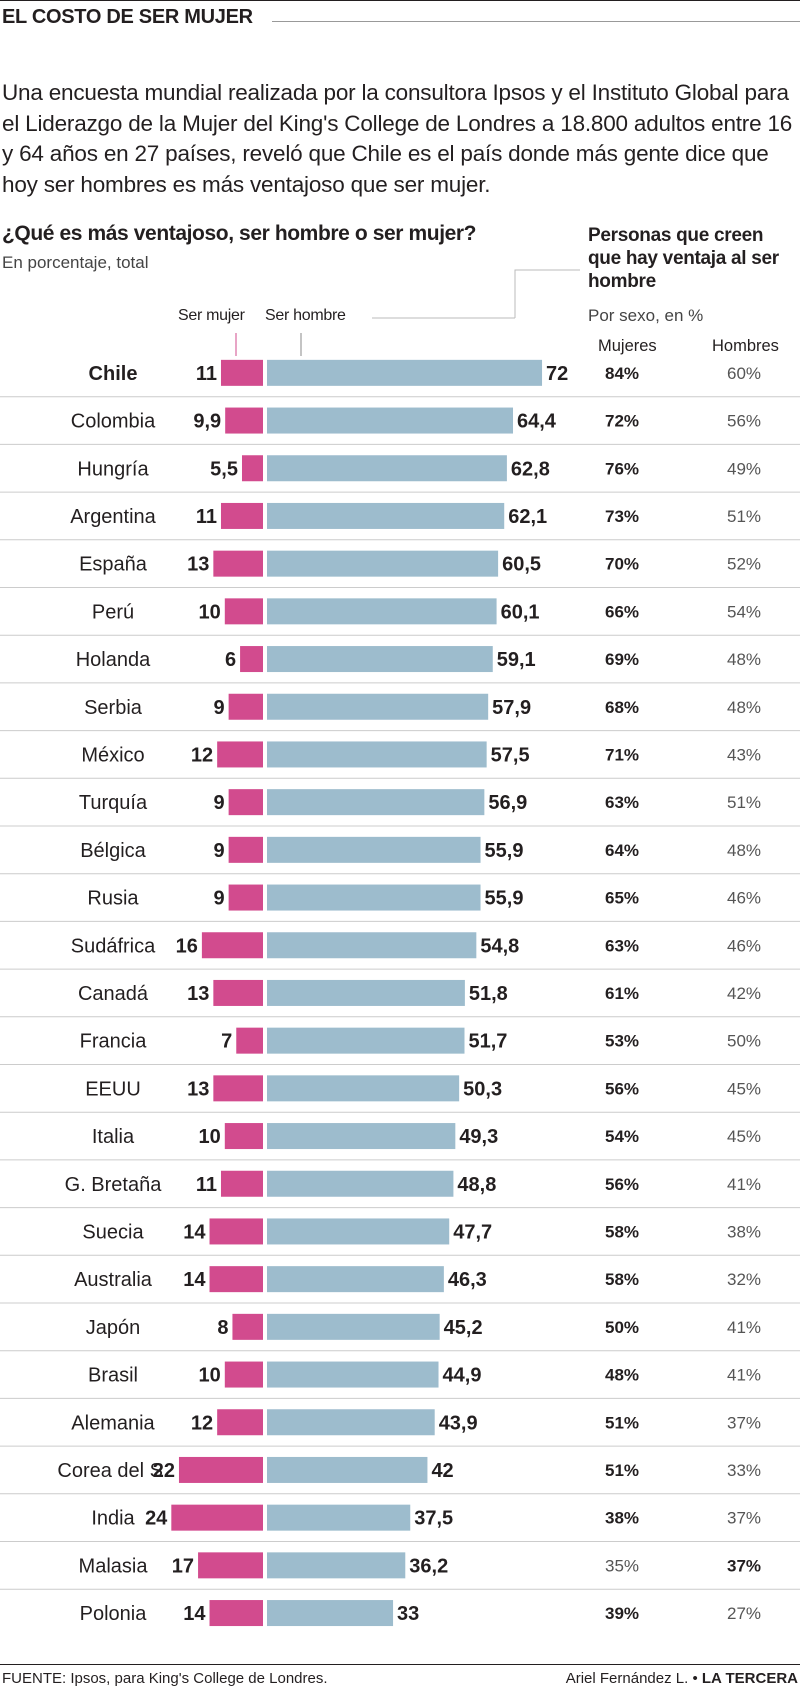  Describe the element at coordinates (521, 565) in the screenshot. I see `data-label-ser-hombre: 60,5` at that location.